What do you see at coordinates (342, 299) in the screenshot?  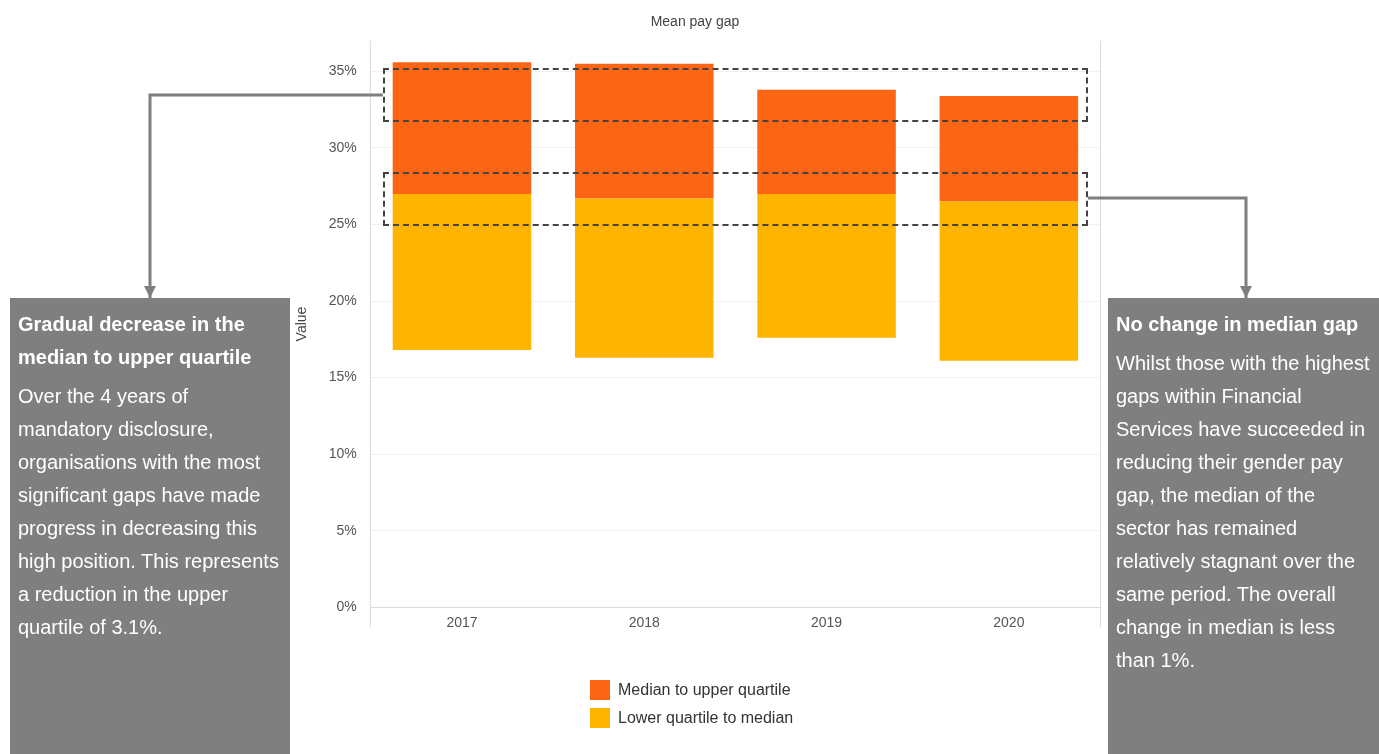 I see `y-tick-label: 20%` at bounding box center [342, 299].